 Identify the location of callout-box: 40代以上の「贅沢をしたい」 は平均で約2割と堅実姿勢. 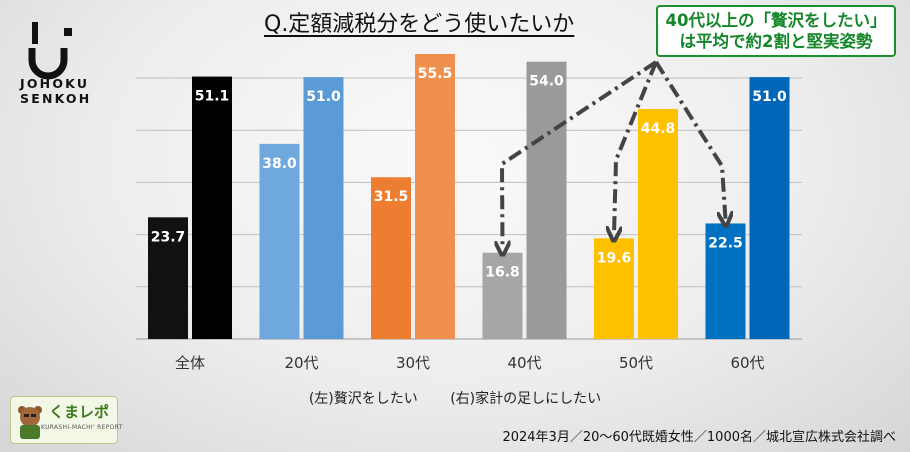
(776, 31).